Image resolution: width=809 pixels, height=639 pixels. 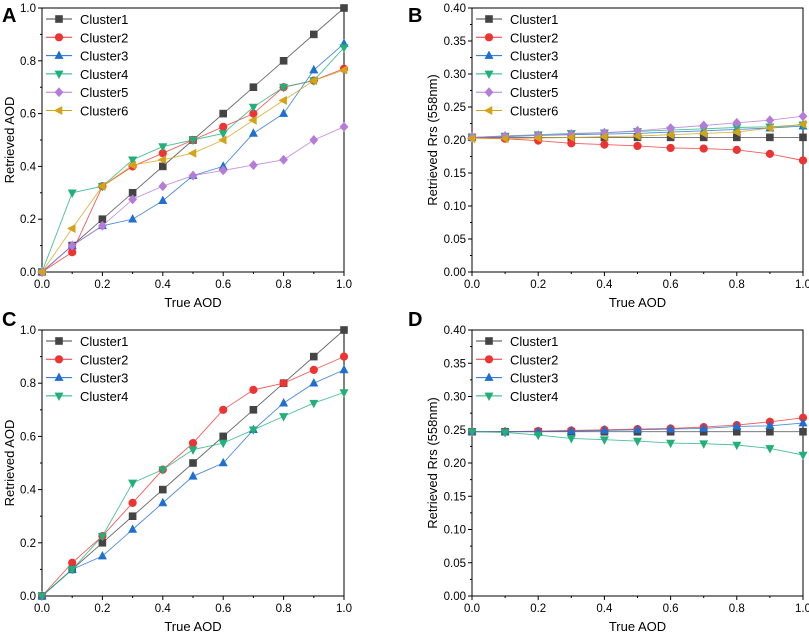 What do you see at coordinates (455, 564) in the screenshot?
I see `y-tick-label: 0.05` at bounding box center [455, 564].